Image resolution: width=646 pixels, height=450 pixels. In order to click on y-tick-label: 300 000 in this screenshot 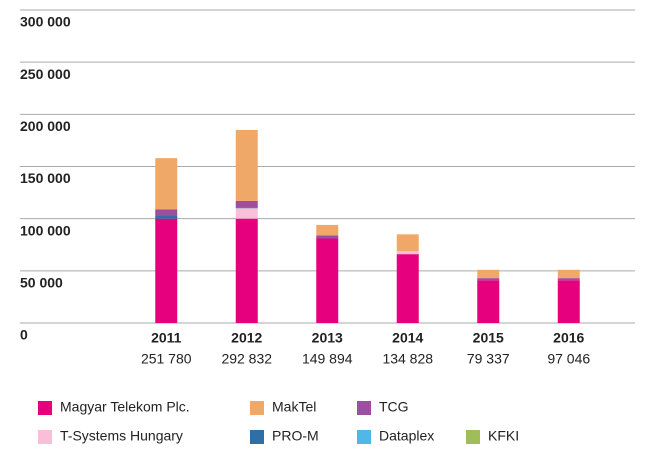, I will do `click(45, 22)`.